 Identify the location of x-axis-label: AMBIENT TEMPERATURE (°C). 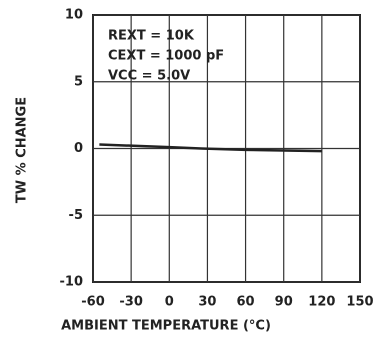
(166, 326).